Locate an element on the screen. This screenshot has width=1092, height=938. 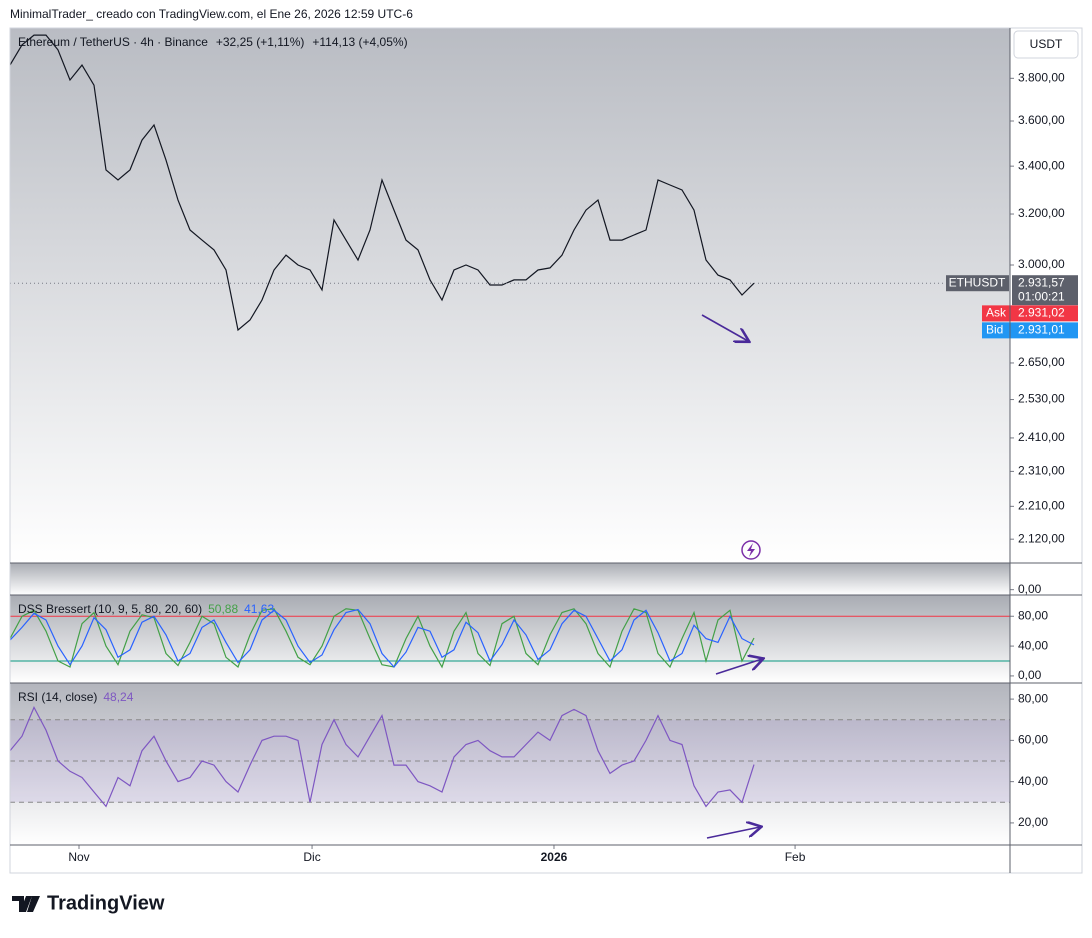
bid-box is located at coordinates (1030, 330).